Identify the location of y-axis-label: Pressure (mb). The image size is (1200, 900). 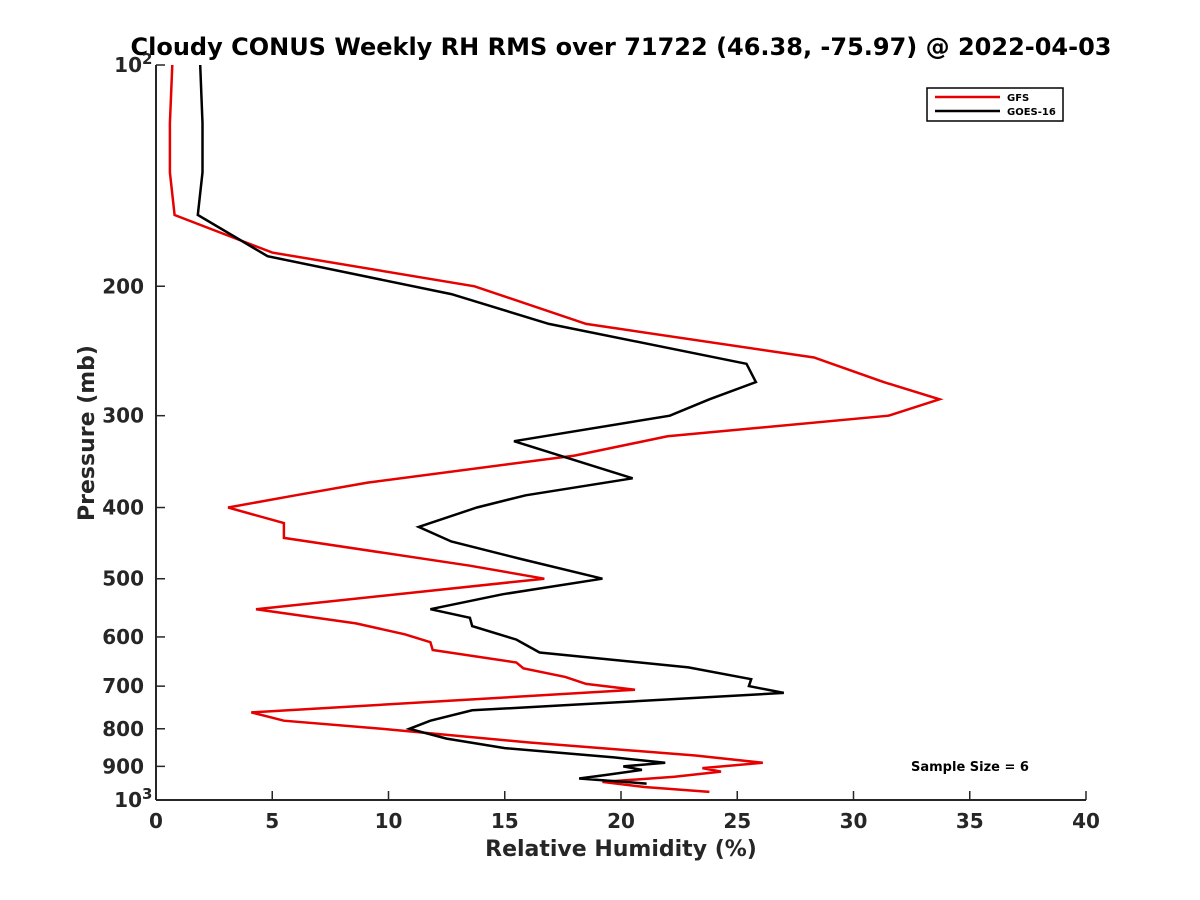
(87, 433).